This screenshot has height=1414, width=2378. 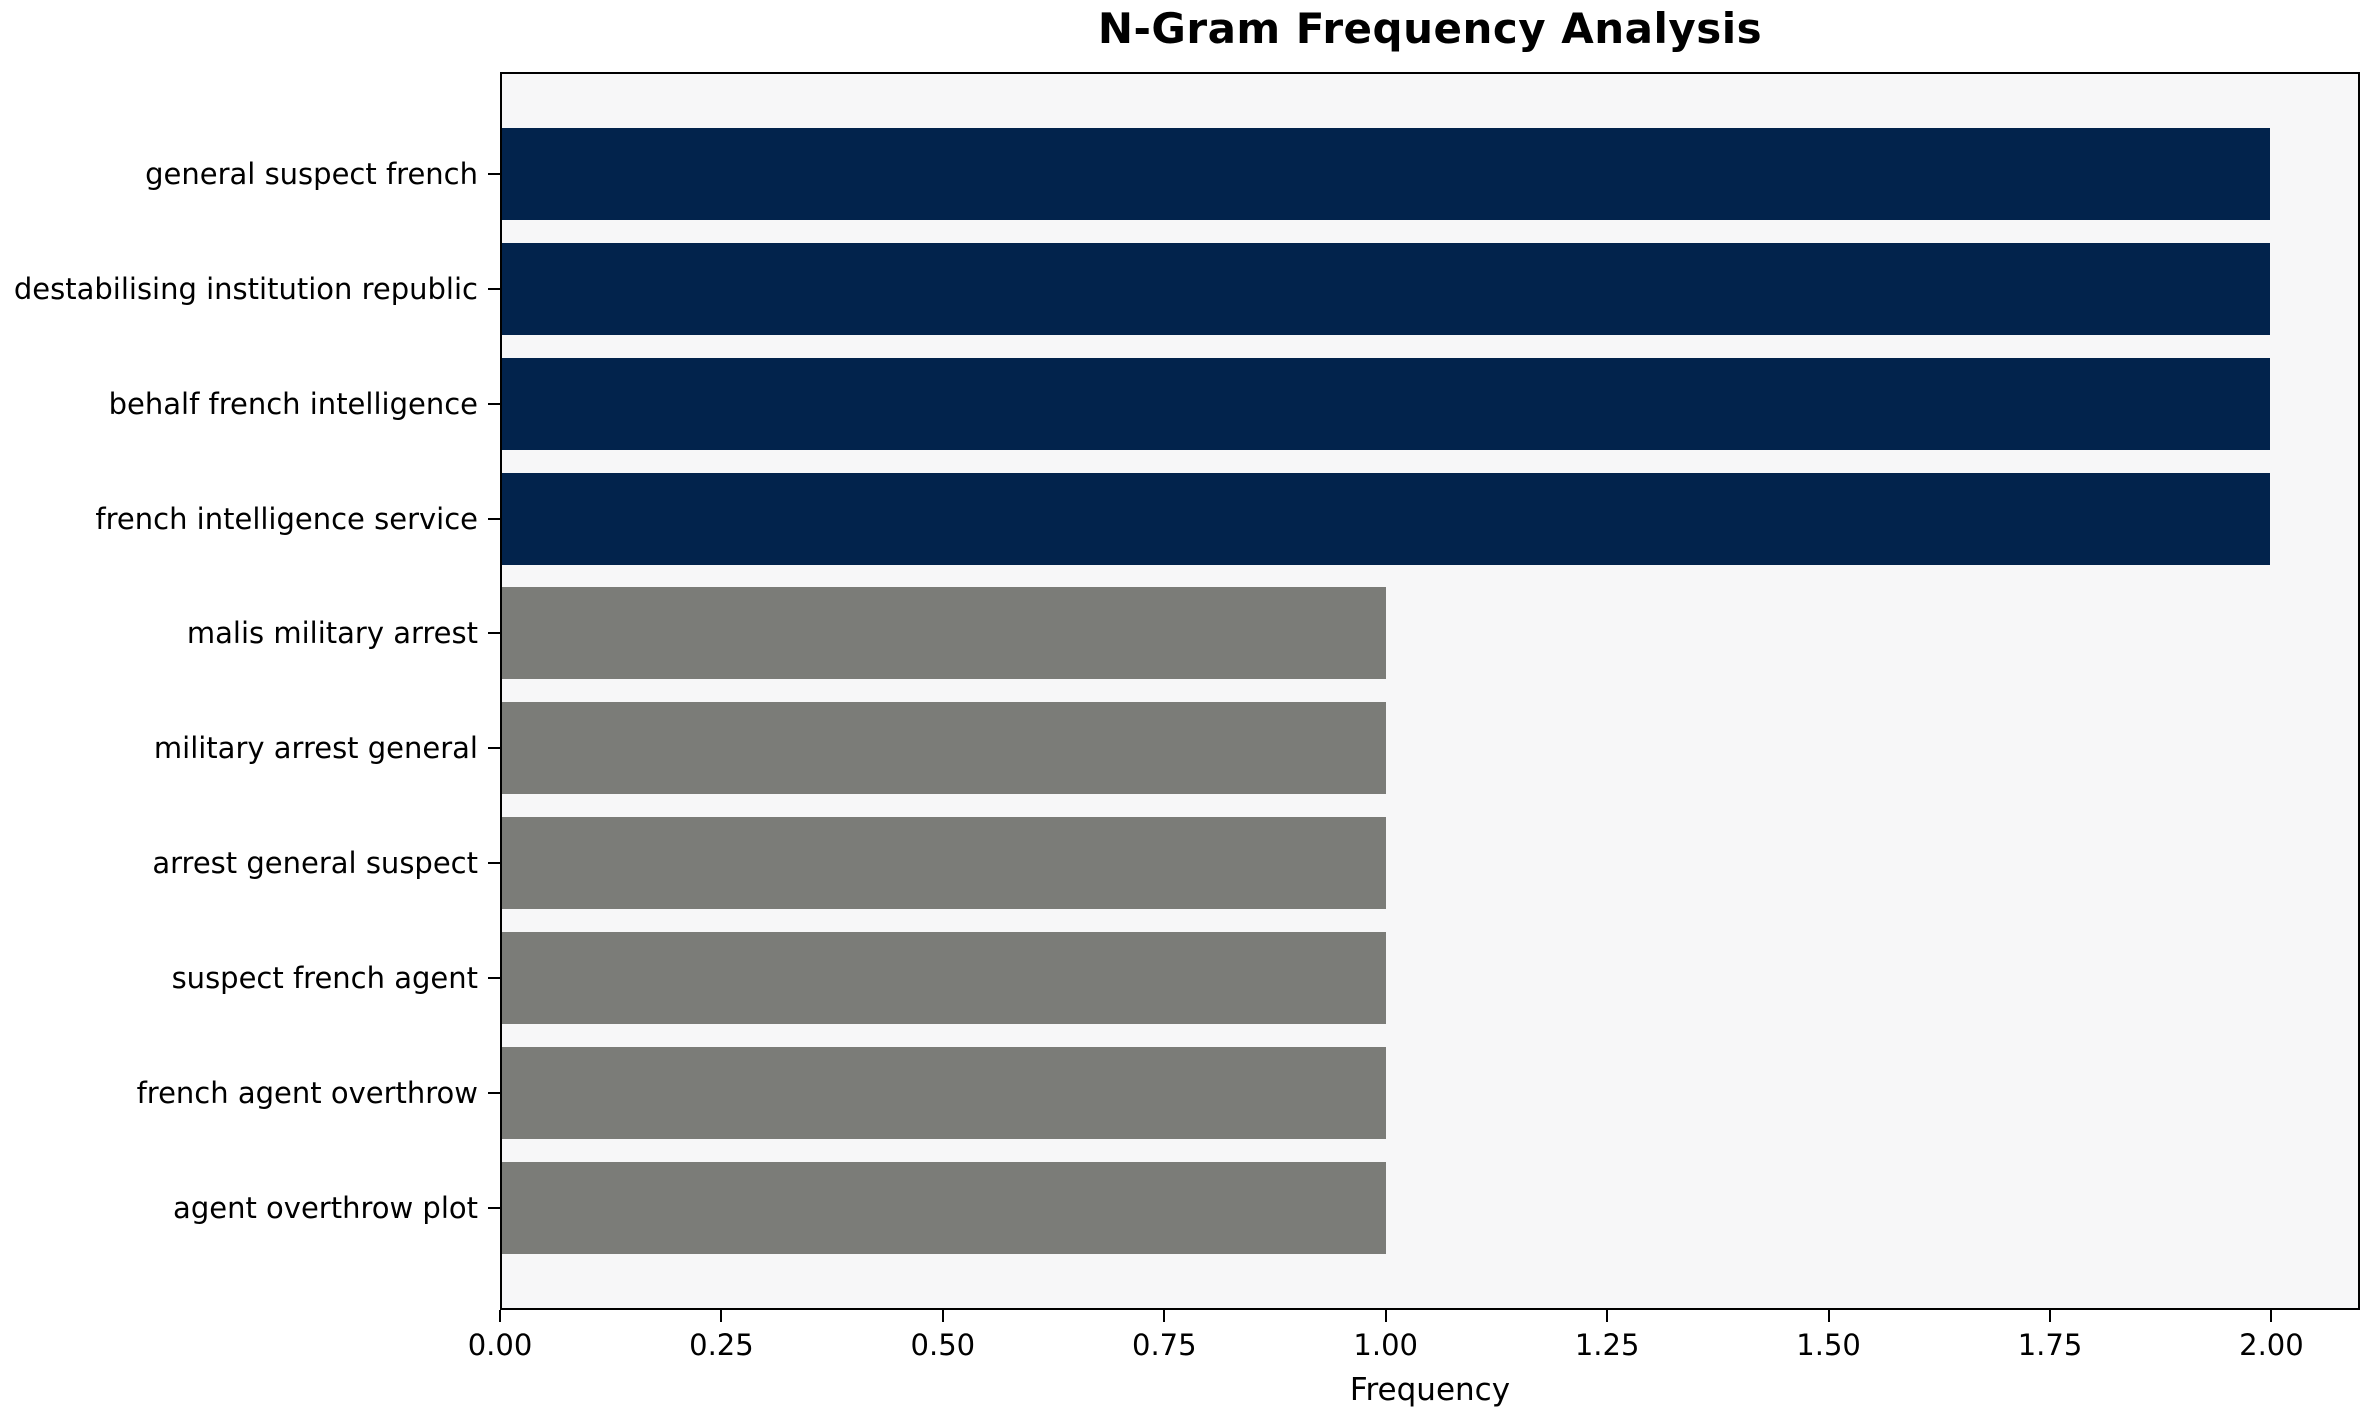 What do you see at coordinates (315, 863) in the screenshot?
I see `y-tick-label: arrest general suspect` at bounding box center [315, 863].